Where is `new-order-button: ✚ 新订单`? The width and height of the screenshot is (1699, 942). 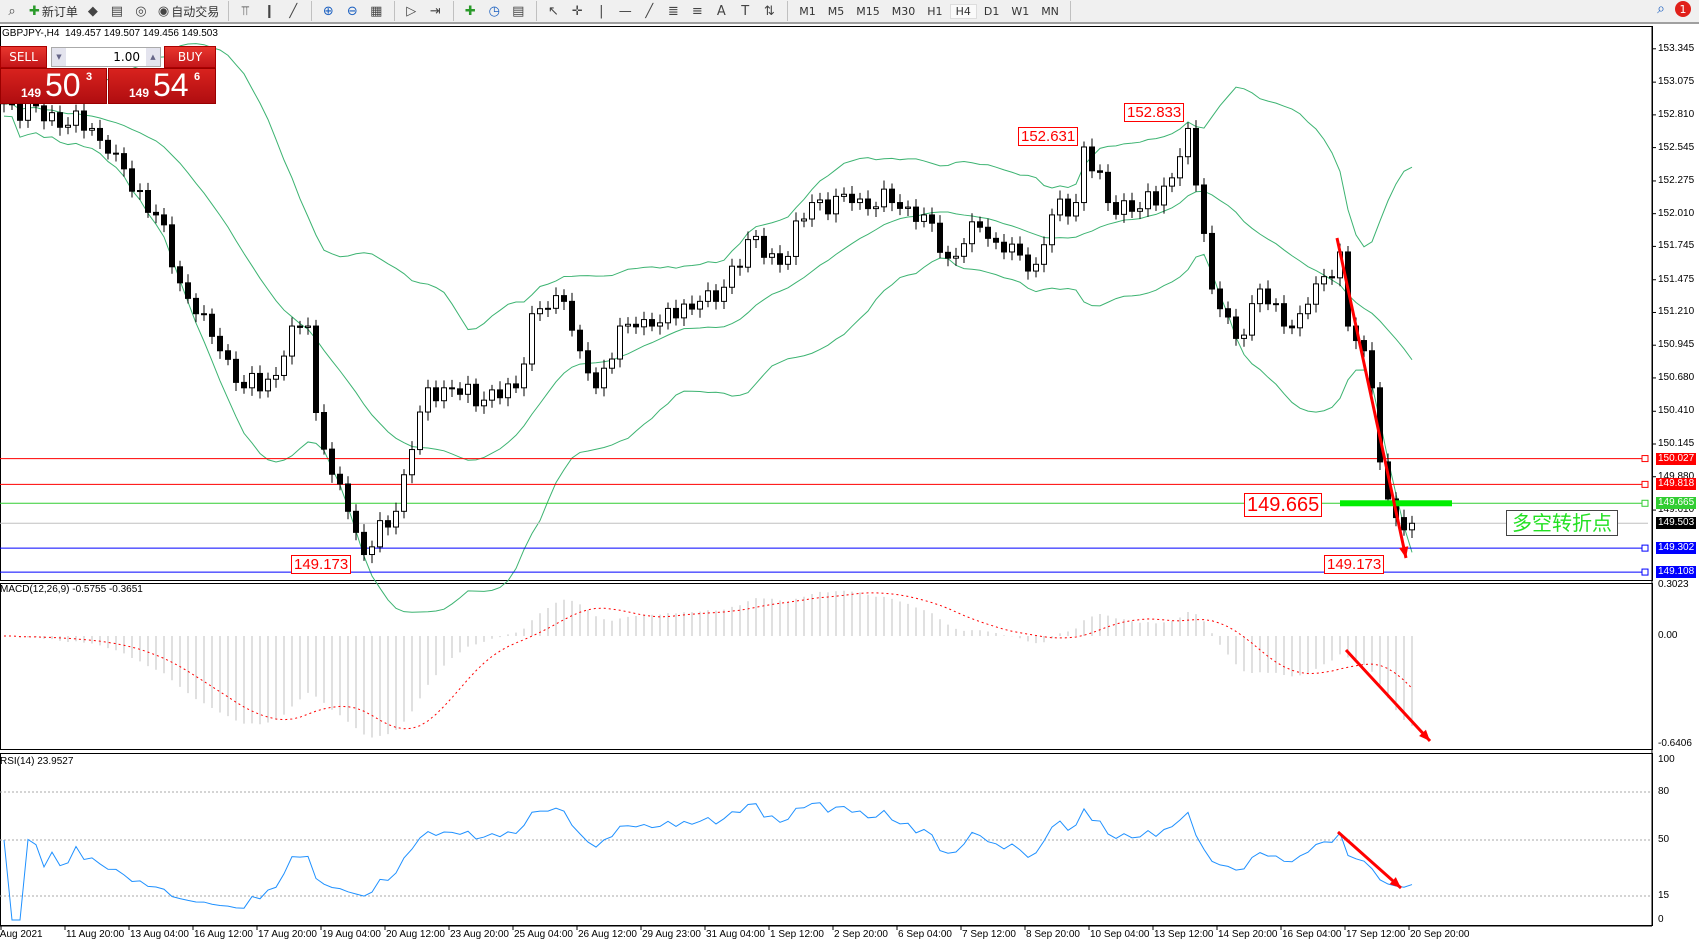 new-order-button: ✚ 新订单 is located at coordinates (53, 11).